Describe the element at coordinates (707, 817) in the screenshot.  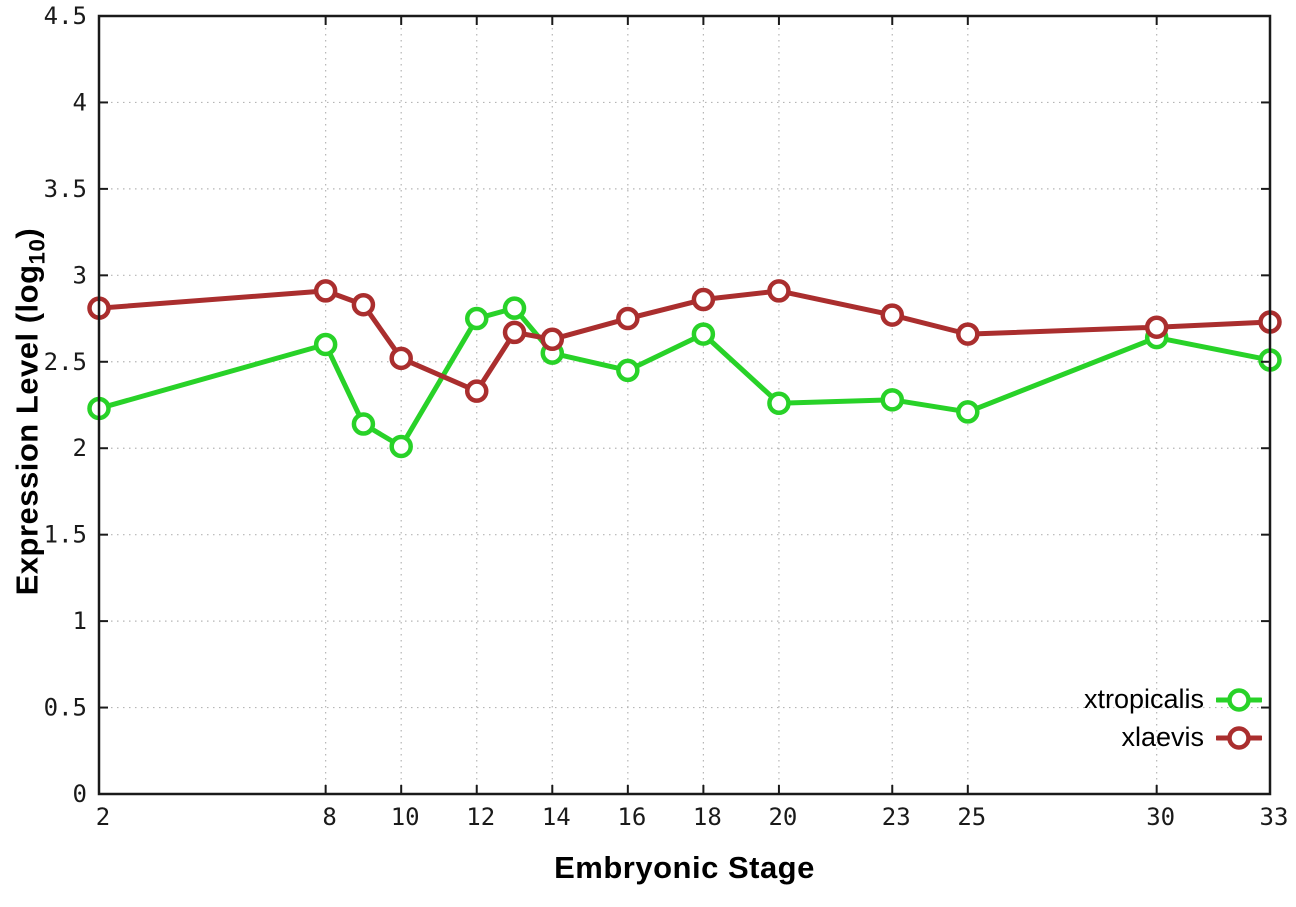
I see `x-tick-label: 18` at that location.